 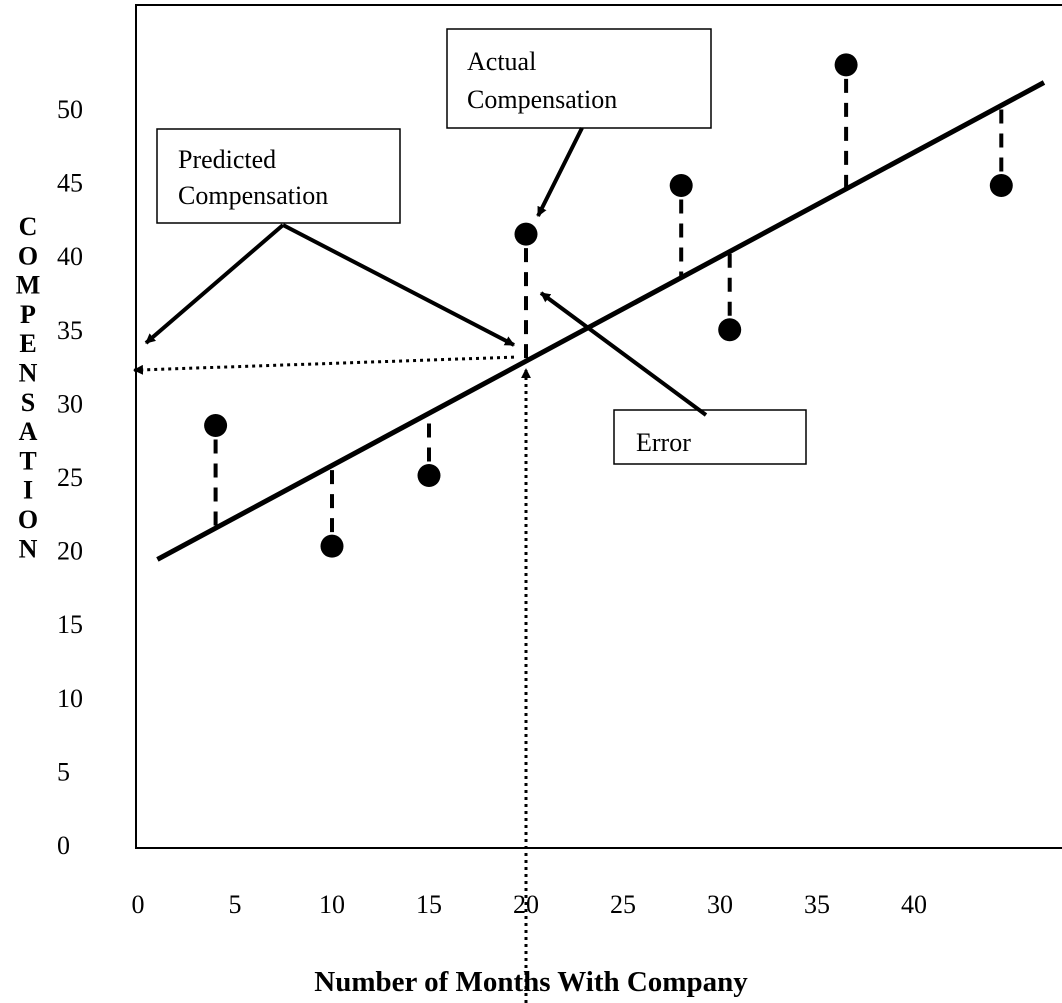 I want to click on arrow-error-to-residual, so click(x=623, y=354).